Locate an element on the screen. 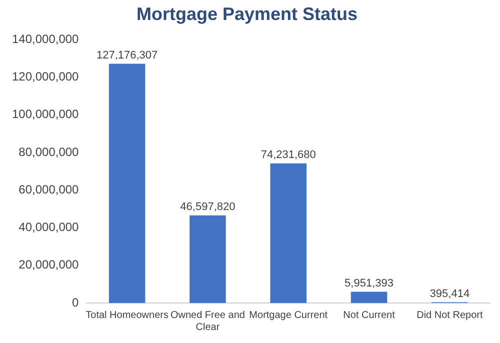 The width and height of the screenshot is (500, 343). data-label: 74,231,680 is located at coordinates (288, 154).